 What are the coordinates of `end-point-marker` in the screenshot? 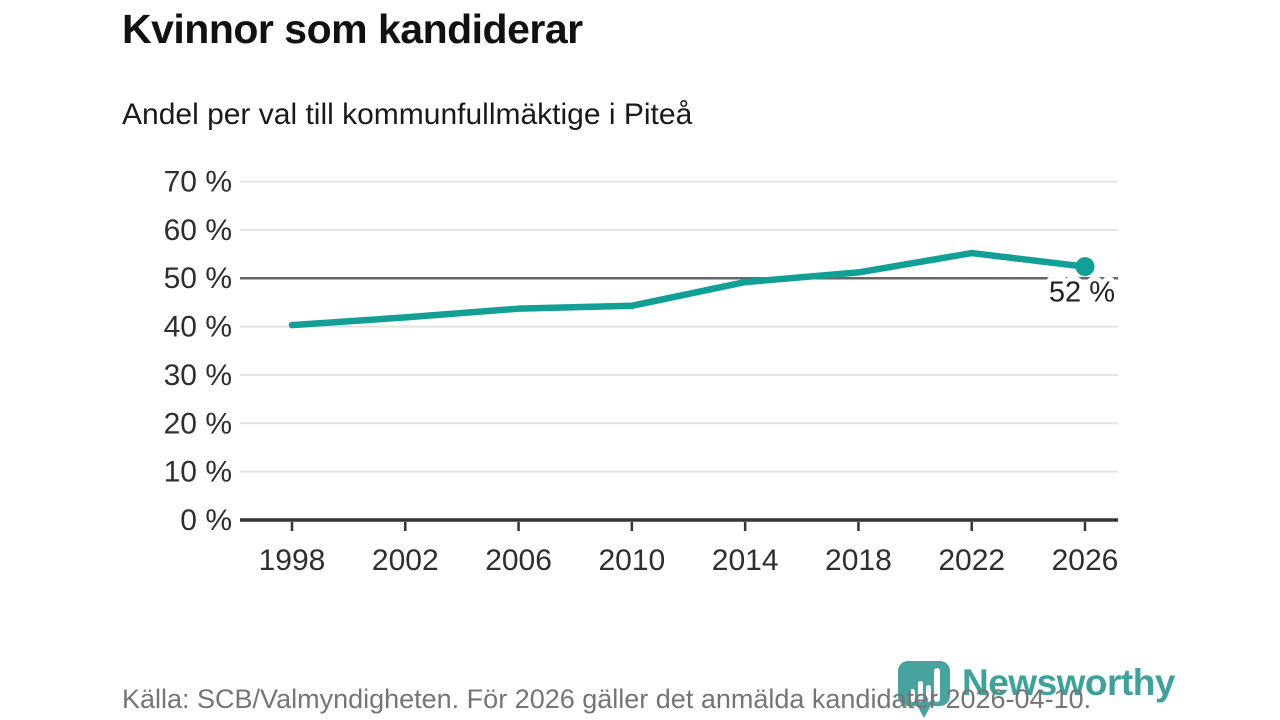 It's located at (1085, 267).